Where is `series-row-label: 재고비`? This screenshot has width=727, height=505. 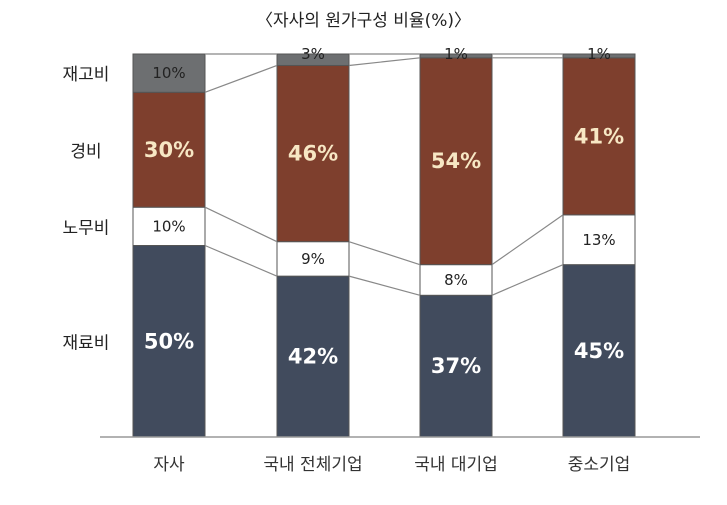
series-row-label: 재고비 is located at coordinates (86, 75).